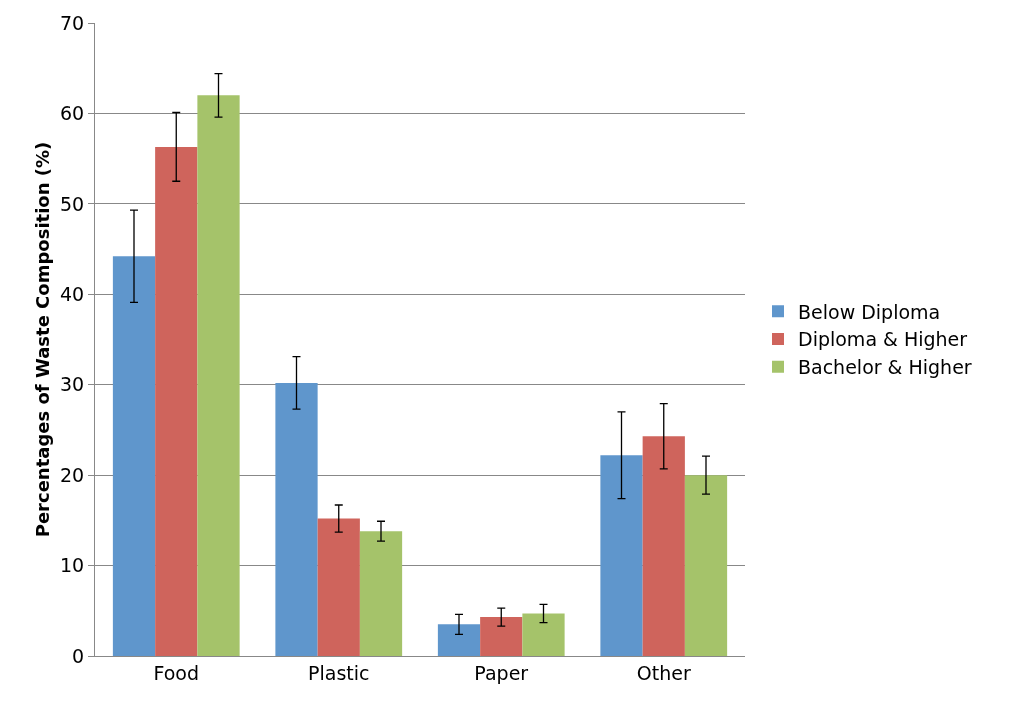 Image resolution: width=1017 pixels, height=703 pixels. What do you see at coordinates (72, 113) in the screenshot?
I see `y-tick-label: 60` at bounding box center [72, 113].